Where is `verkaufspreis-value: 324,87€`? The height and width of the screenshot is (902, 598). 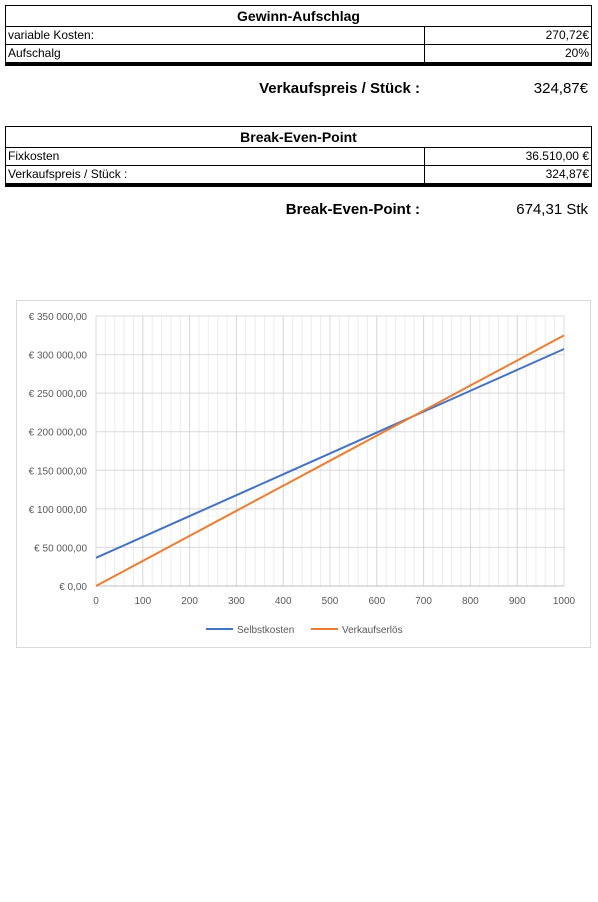
verkaufspreis-value: 324,87€ is located at coordinates (508, 176).